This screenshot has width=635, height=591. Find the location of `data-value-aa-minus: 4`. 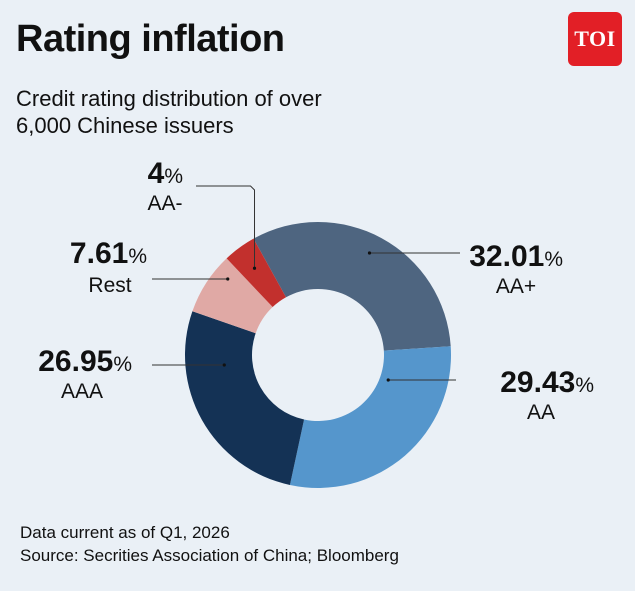

data-value-aa-minus: 4 is located at coordinates (156, 173).